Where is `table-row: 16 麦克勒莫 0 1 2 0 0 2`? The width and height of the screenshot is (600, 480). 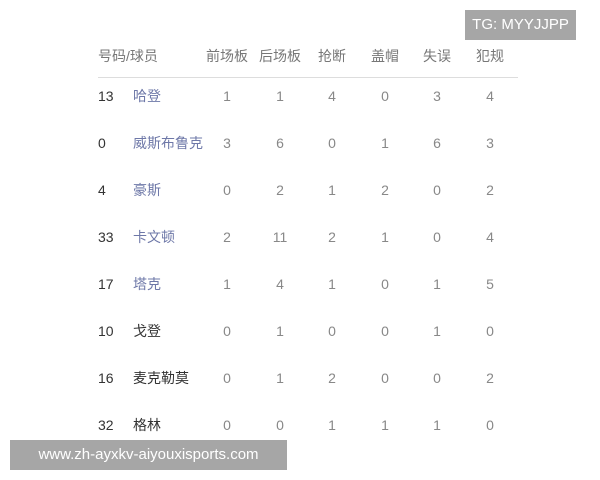 table-row: 16 麦克勒莫 0 1 2 0 0 2 is located at coordinates (300, 378).